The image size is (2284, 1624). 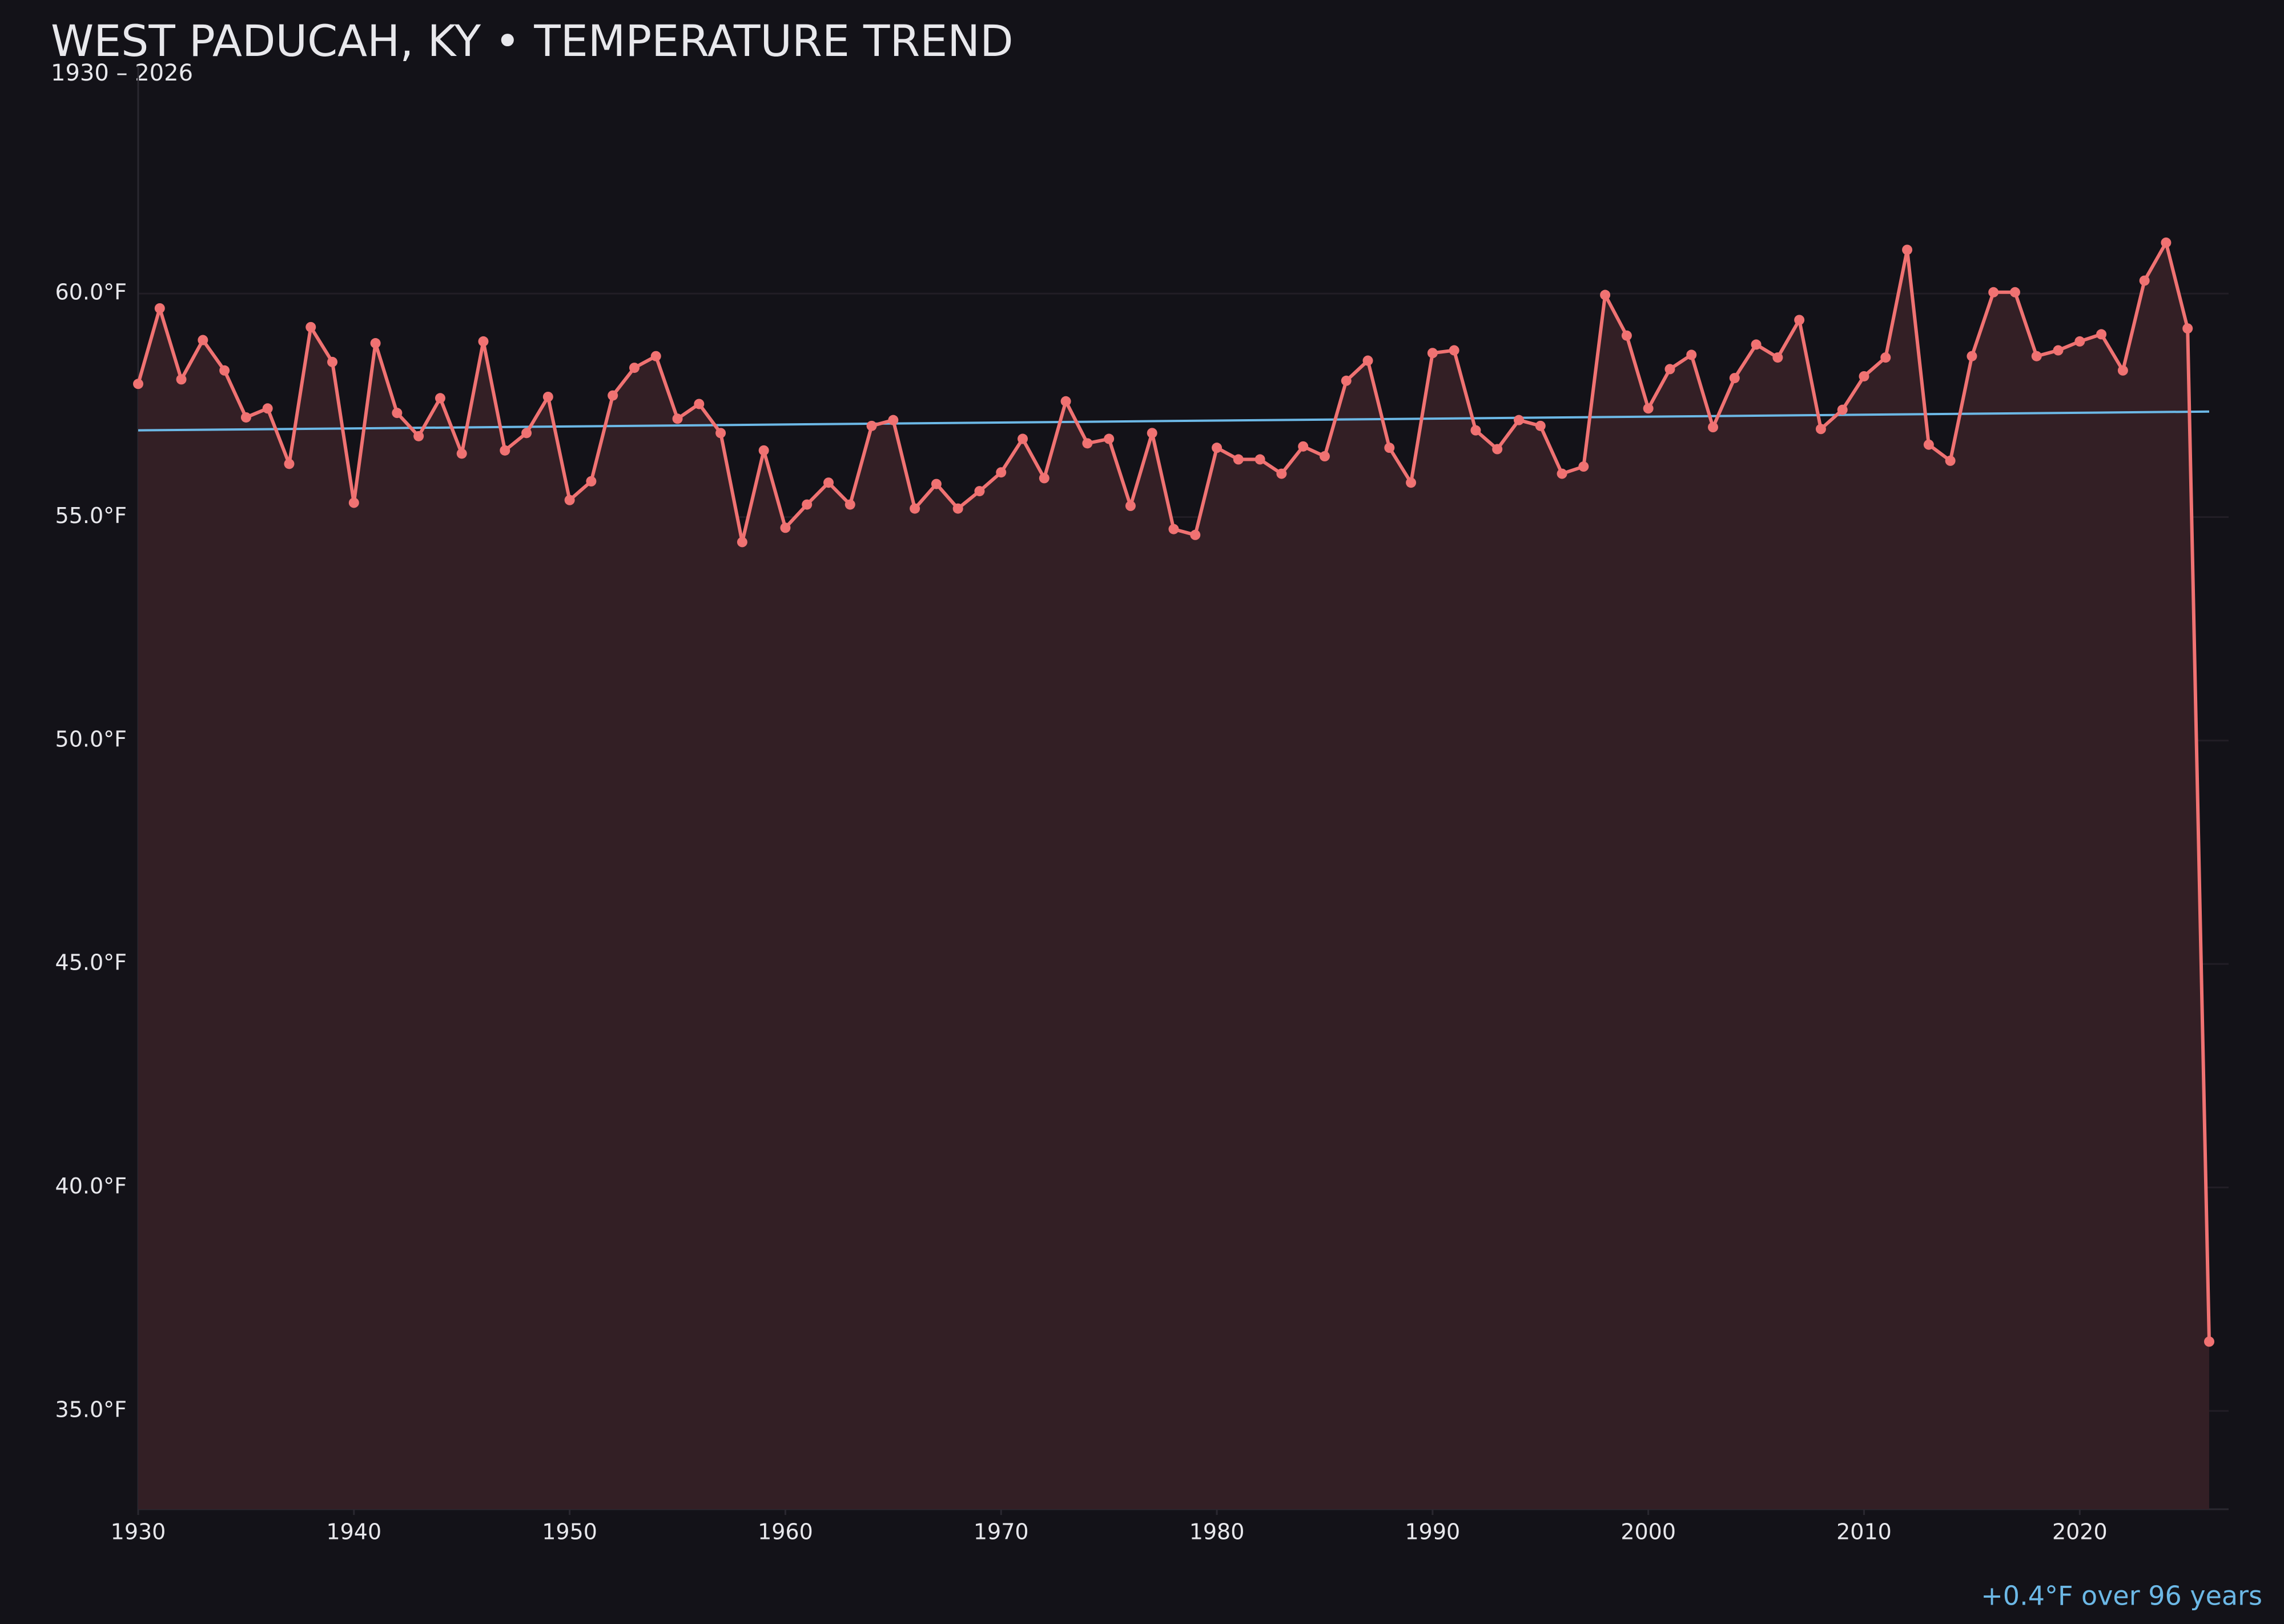 What do you see at coordinates (2121, 1596) in the screenshot?
I see `trend-annotation: +0.4°F over 96 years` at bounding box center [2121, 1596].